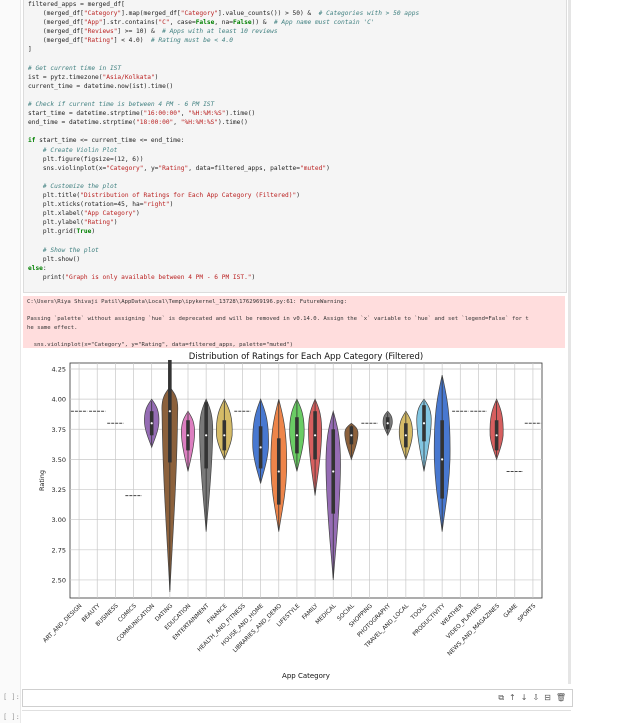 This screenshot has width=630, height=725. I want to click on code-line: plt.xlabel("App Category"), so click(84, 214).